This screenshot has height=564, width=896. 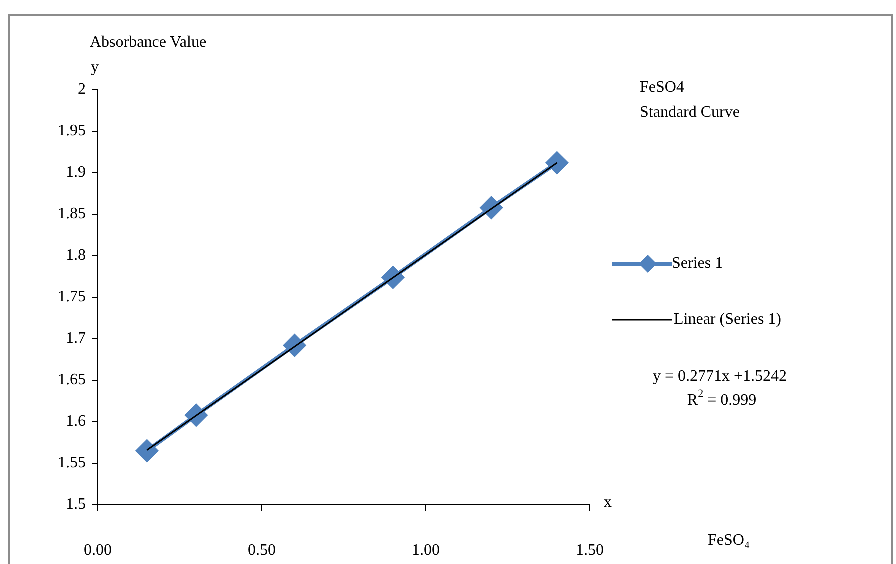 What do you see at coordinates (426, 550) in the screenshot?
I see `x-tick-label: 1.00` at bounding box center [426, 550].